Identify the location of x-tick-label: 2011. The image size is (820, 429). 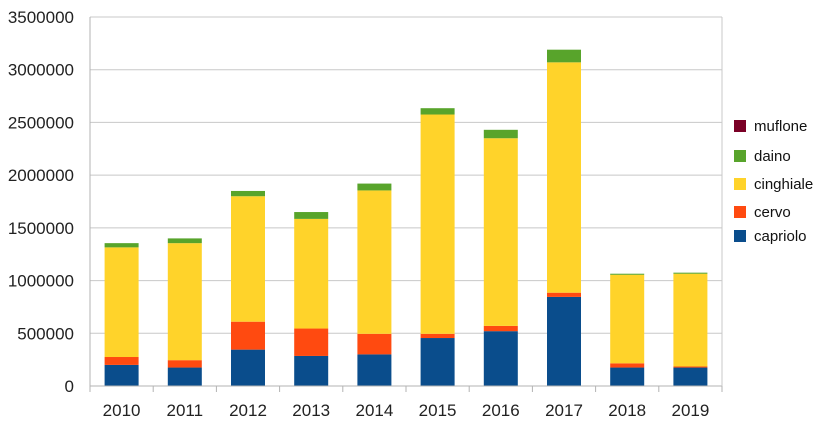
(185, 410).